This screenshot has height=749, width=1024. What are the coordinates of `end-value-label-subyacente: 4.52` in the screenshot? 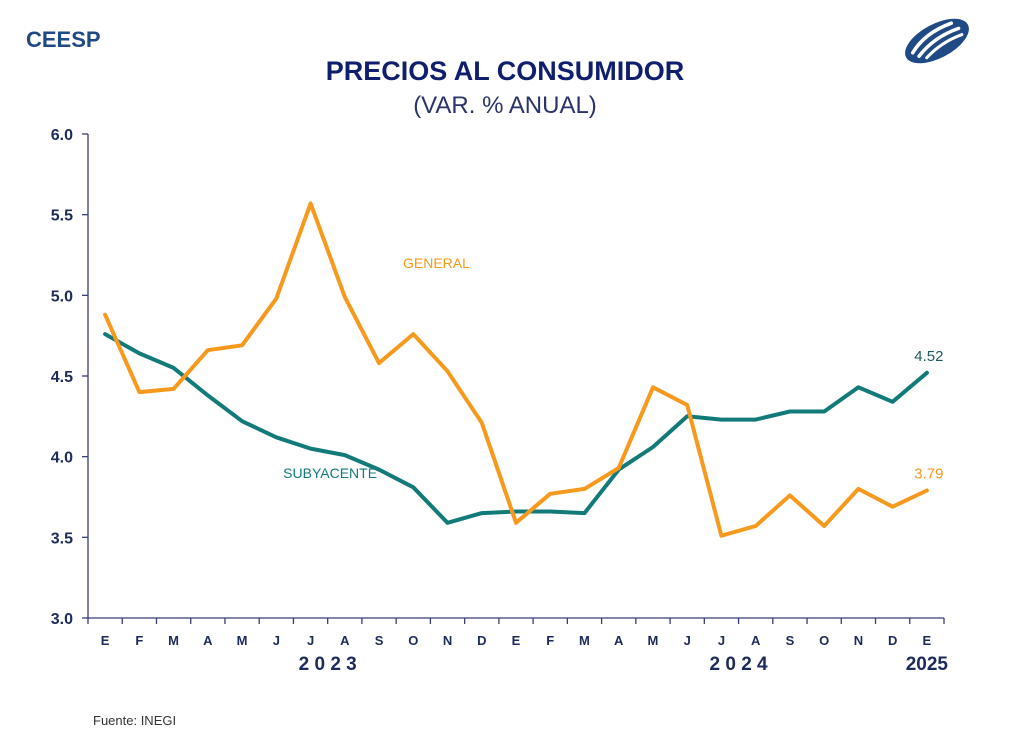 It's located at (928, 356).